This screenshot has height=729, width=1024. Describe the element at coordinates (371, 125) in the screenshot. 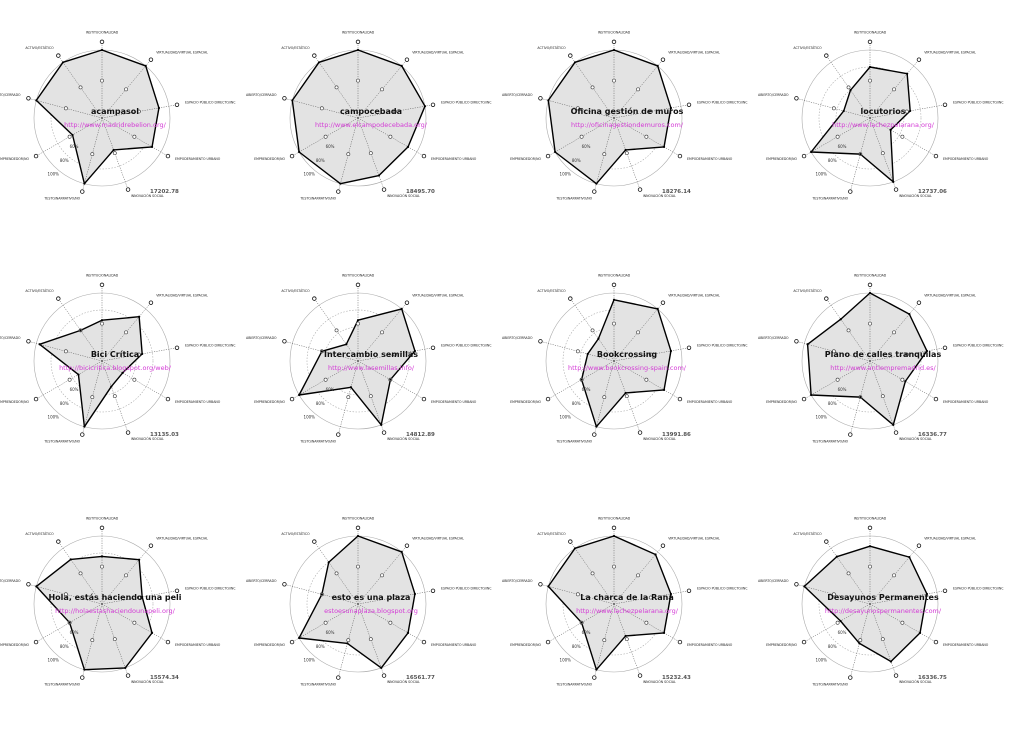

I see `chart-url-link: http://www.elcampodecebada.org/` at that location.